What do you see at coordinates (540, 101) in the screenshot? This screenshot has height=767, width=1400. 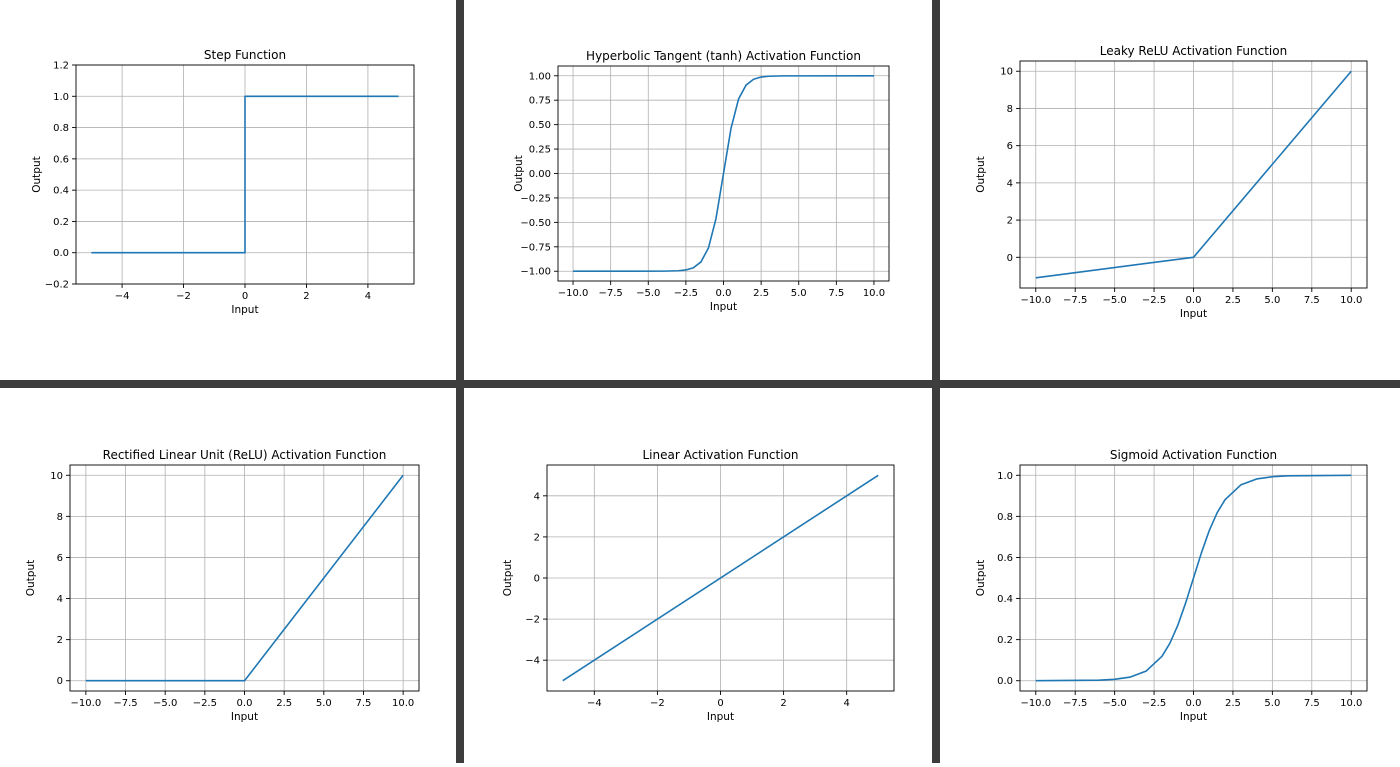 I see `y-tick-label: 0.75` at bounding box center [540, 101].